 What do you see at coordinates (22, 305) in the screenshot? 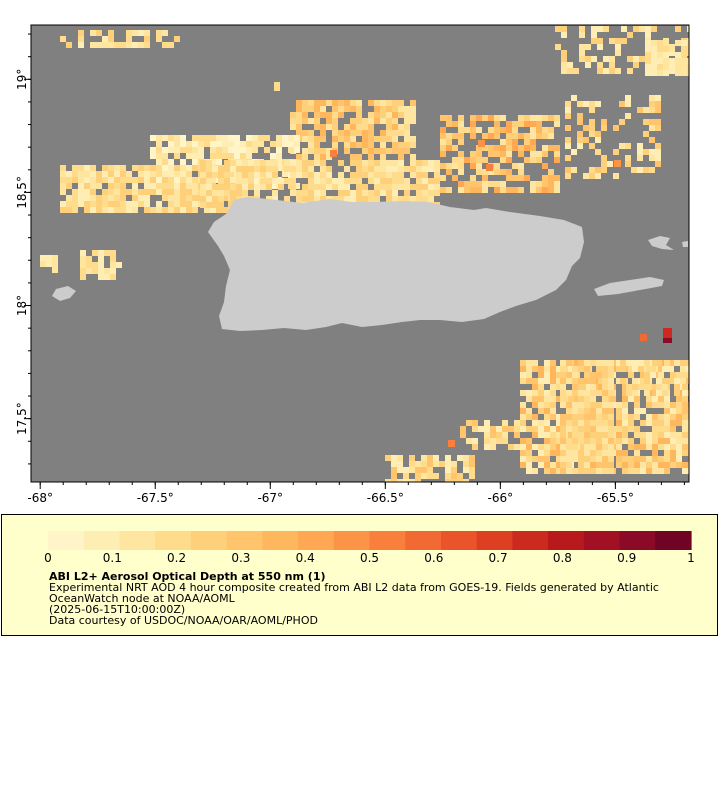
I see `lat-tick-label: 18°` at bounding box center [22, 305].